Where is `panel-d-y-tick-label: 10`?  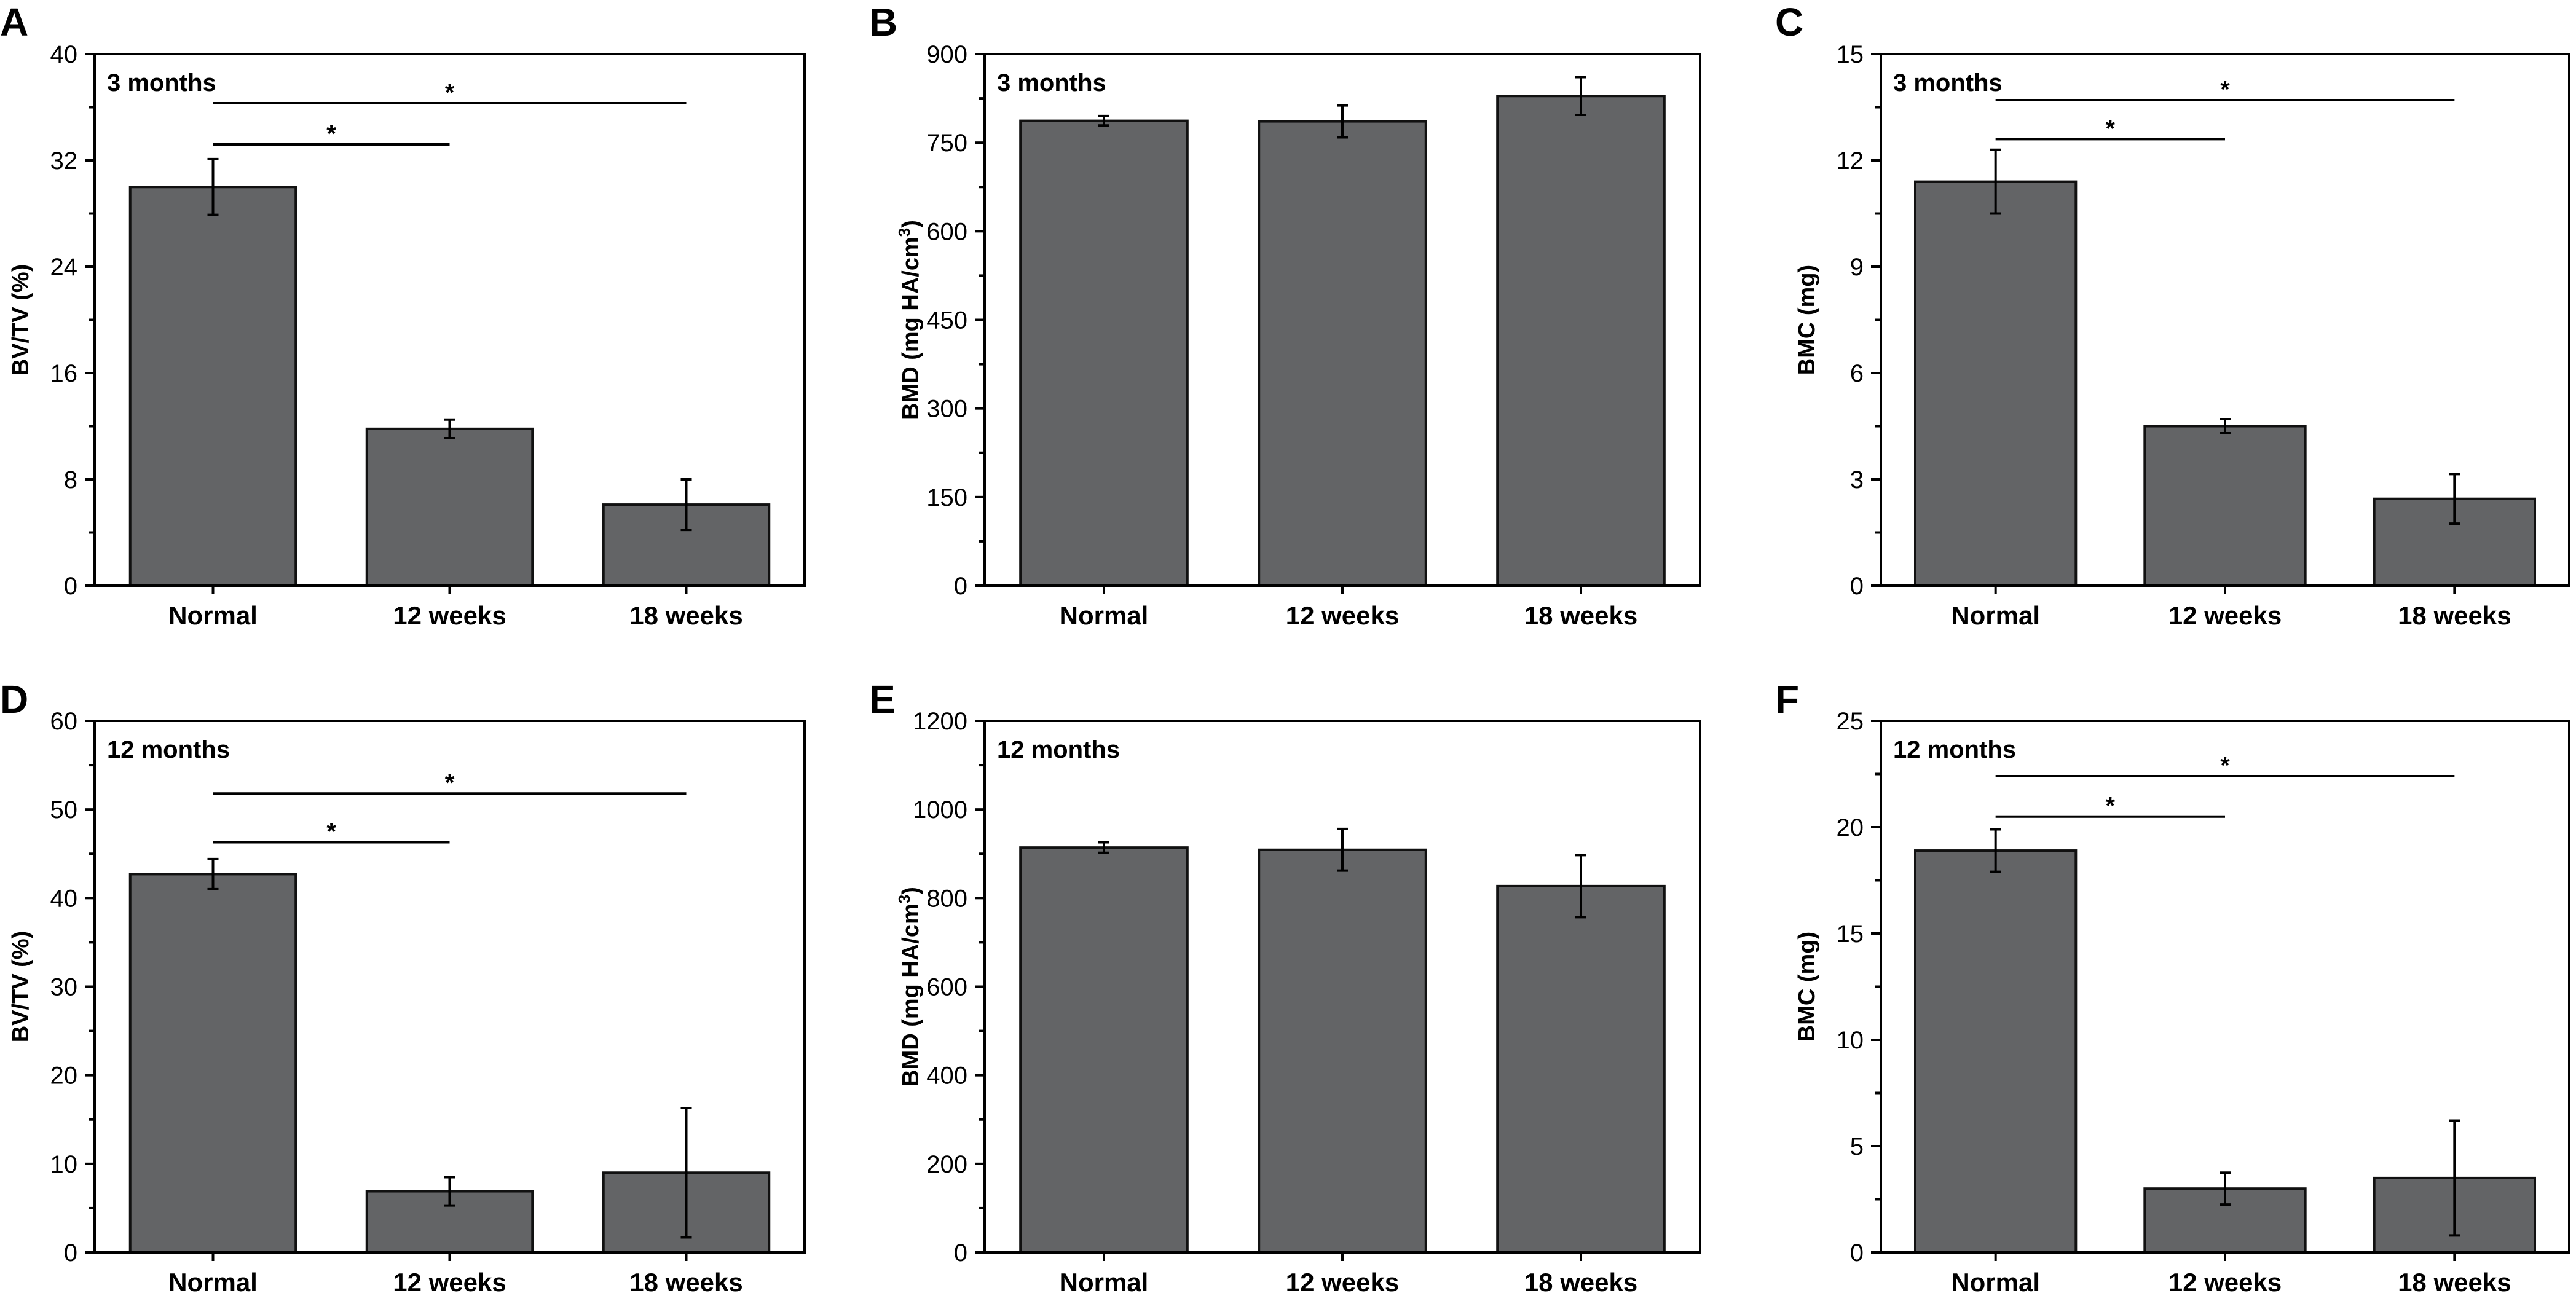
panel-d-y-tick-label: 10 is located at coordinates (64, 1164).